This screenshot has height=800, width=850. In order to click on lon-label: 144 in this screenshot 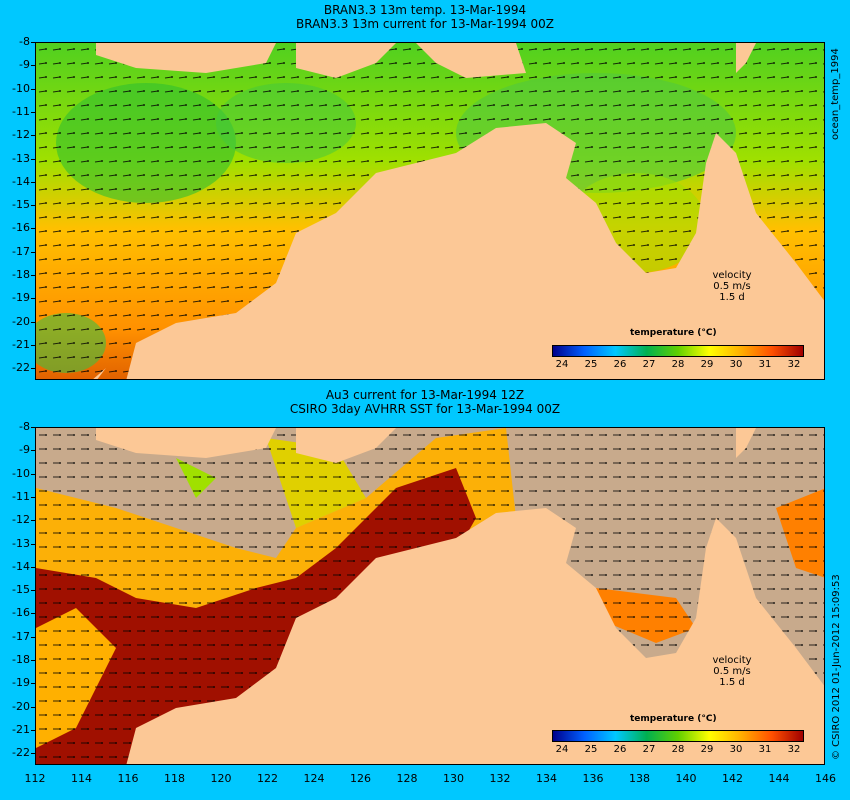, I will do `click(779, 778)`.